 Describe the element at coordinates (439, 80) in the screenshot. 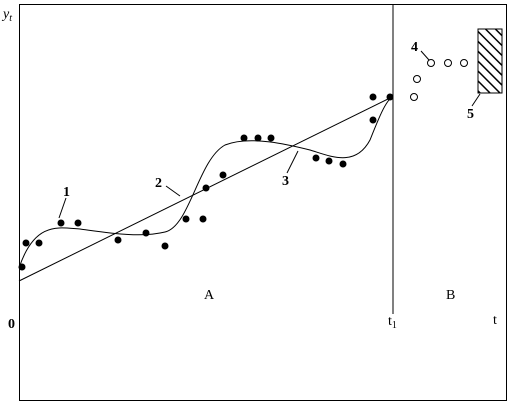

I see `forecast-points` at that location.